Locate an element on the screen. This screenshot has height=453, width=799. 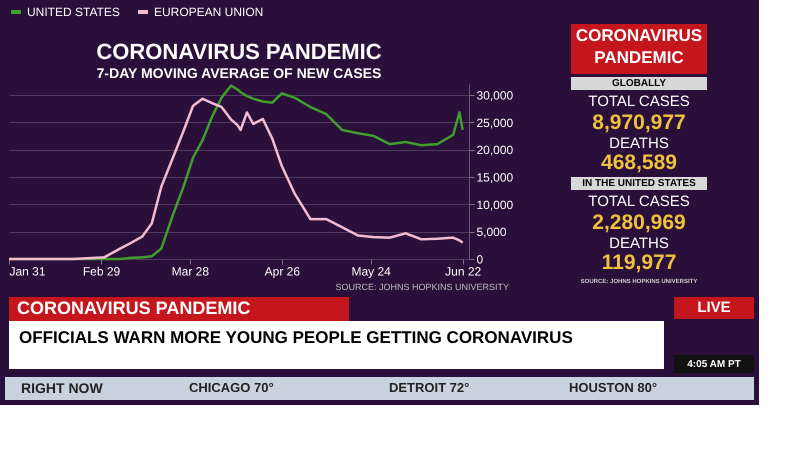
source-note: SOURCE: JOHNS HOPKINS UNIVERSITY is located at coordinates (422, 287).